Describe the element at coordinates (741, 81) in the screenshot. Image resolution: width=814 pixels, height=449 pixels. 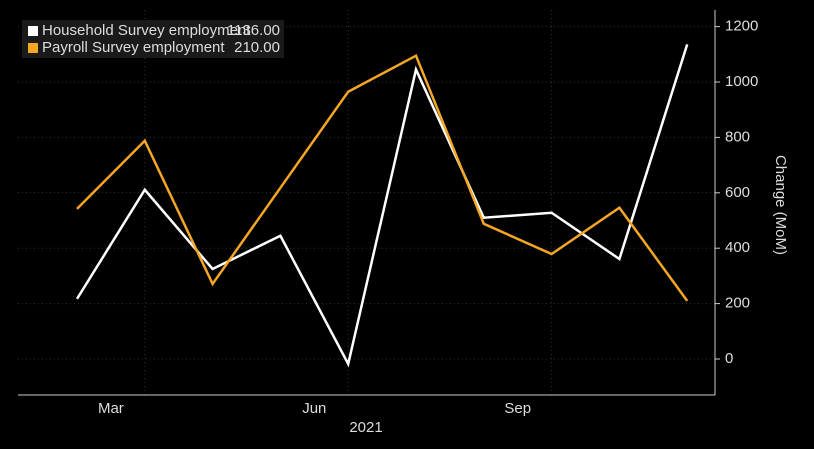
I see `y-tick-label: 1000` at that location.